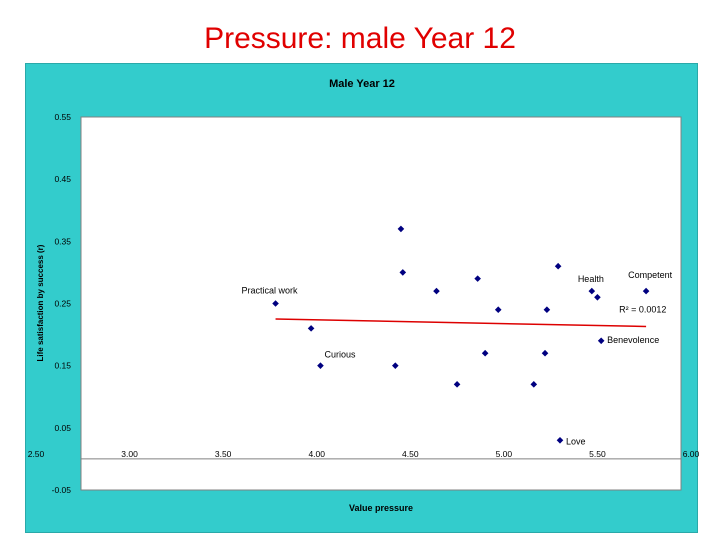 Image resolution: width=720 pixels, height=540 pixels. What do you see at coordinates (362, 84) in the screenshot?
I see `chart-title: Male Year 12` at bounding box center [362, 84].